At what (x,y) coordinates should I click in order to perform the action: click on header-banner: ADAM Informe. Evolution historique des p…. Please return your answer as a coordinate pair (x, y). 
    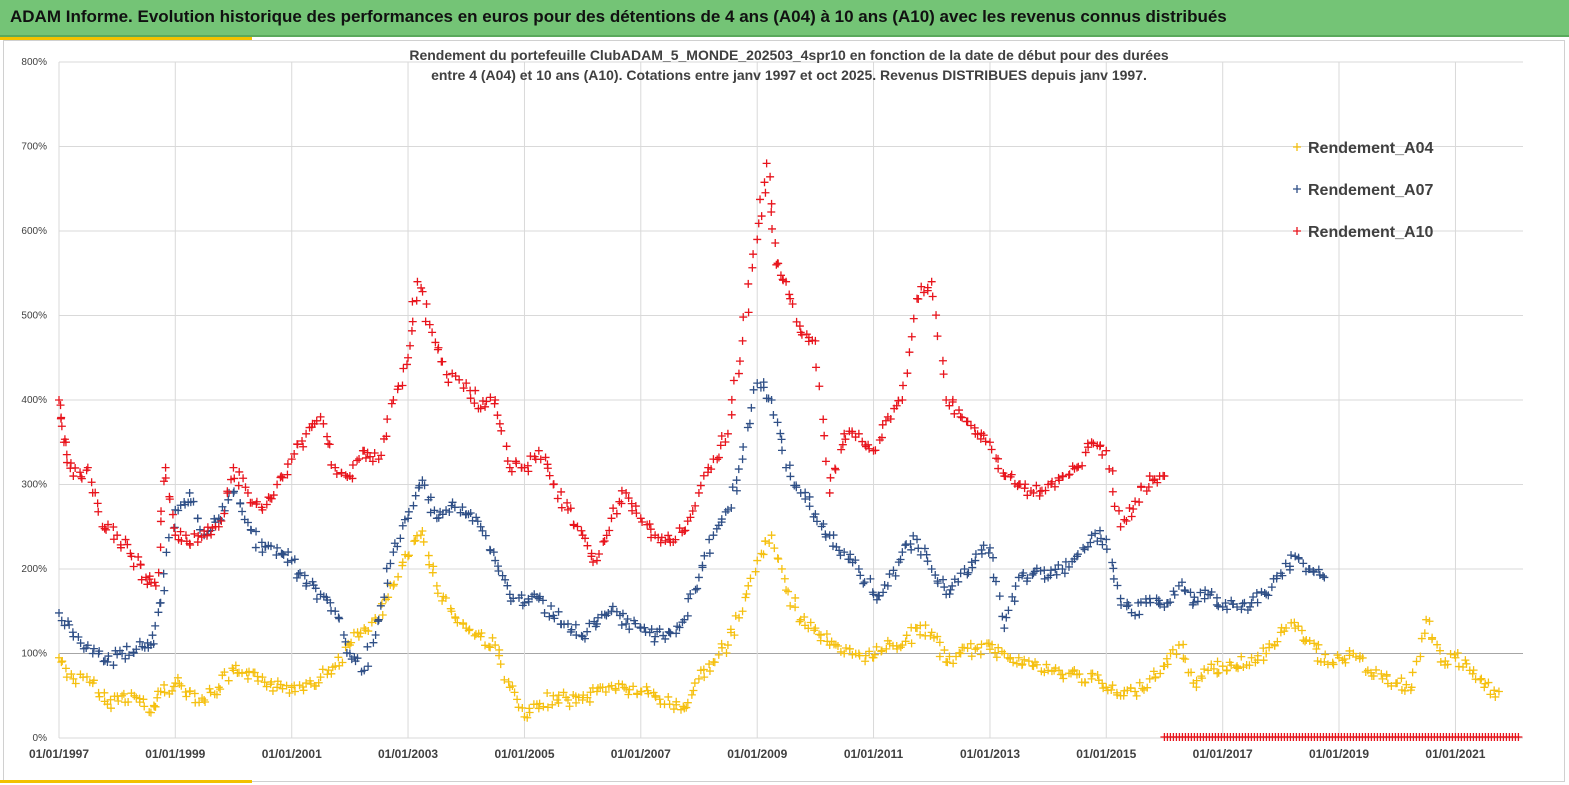
    Looking at the image, I should click on (784, 18).